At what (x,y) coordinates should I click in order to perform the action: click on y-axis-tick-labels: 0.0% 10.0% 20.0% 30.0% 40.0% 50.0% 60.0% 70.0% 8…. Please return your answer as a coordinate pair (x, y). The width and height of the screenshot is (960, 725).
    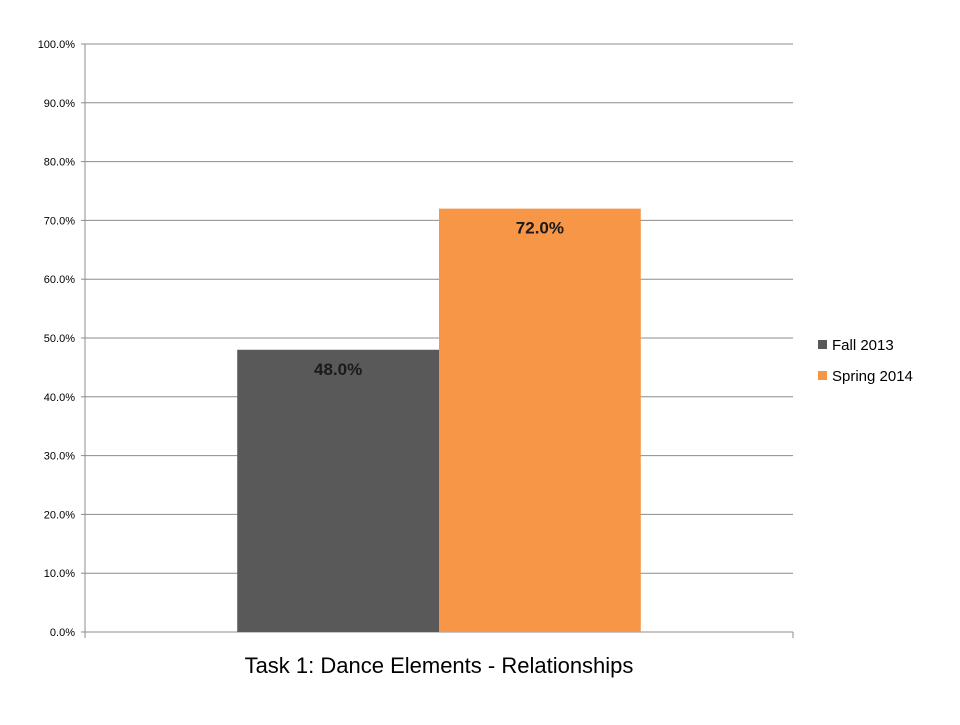
    Looking at the image, I should click on (57, 339).